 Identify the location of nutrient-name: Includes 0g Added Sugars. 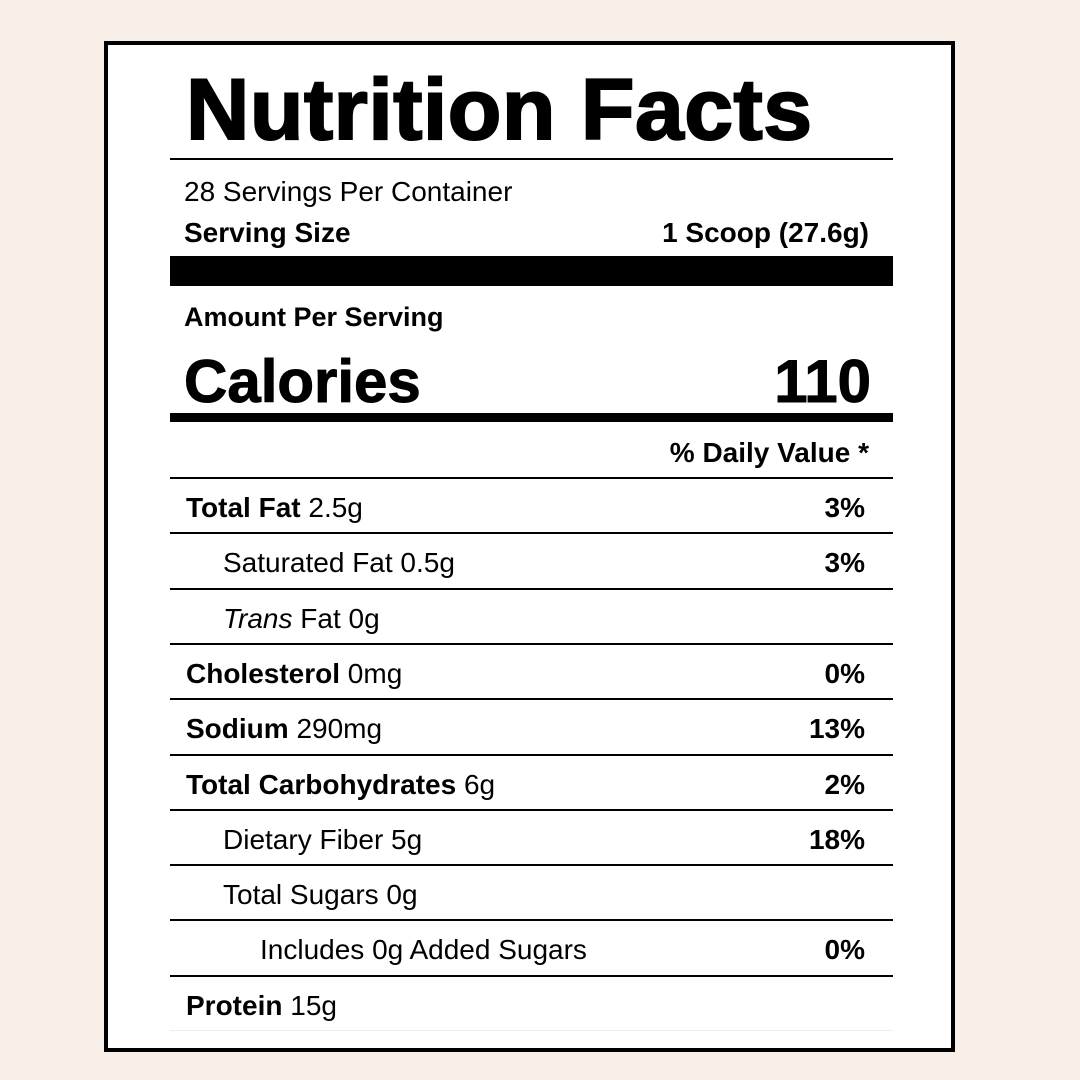
(423, 950).